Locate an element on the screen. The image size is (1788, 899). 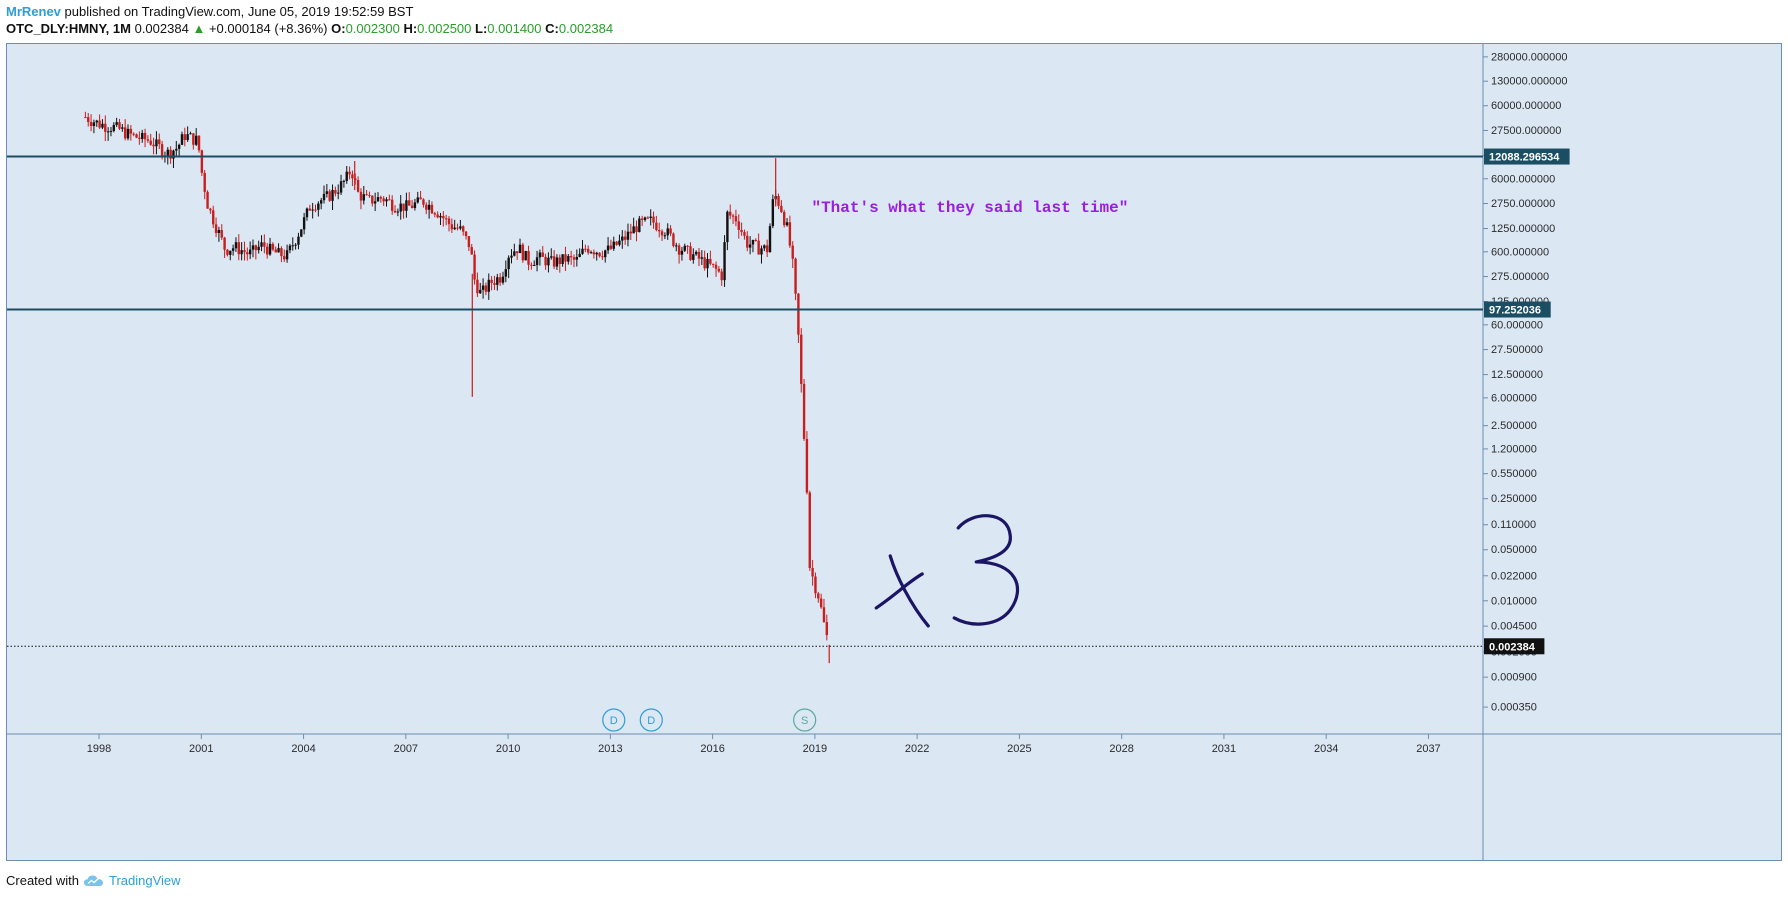
price-tick-label: 600.000000 is located at coordinates (1520, 252).